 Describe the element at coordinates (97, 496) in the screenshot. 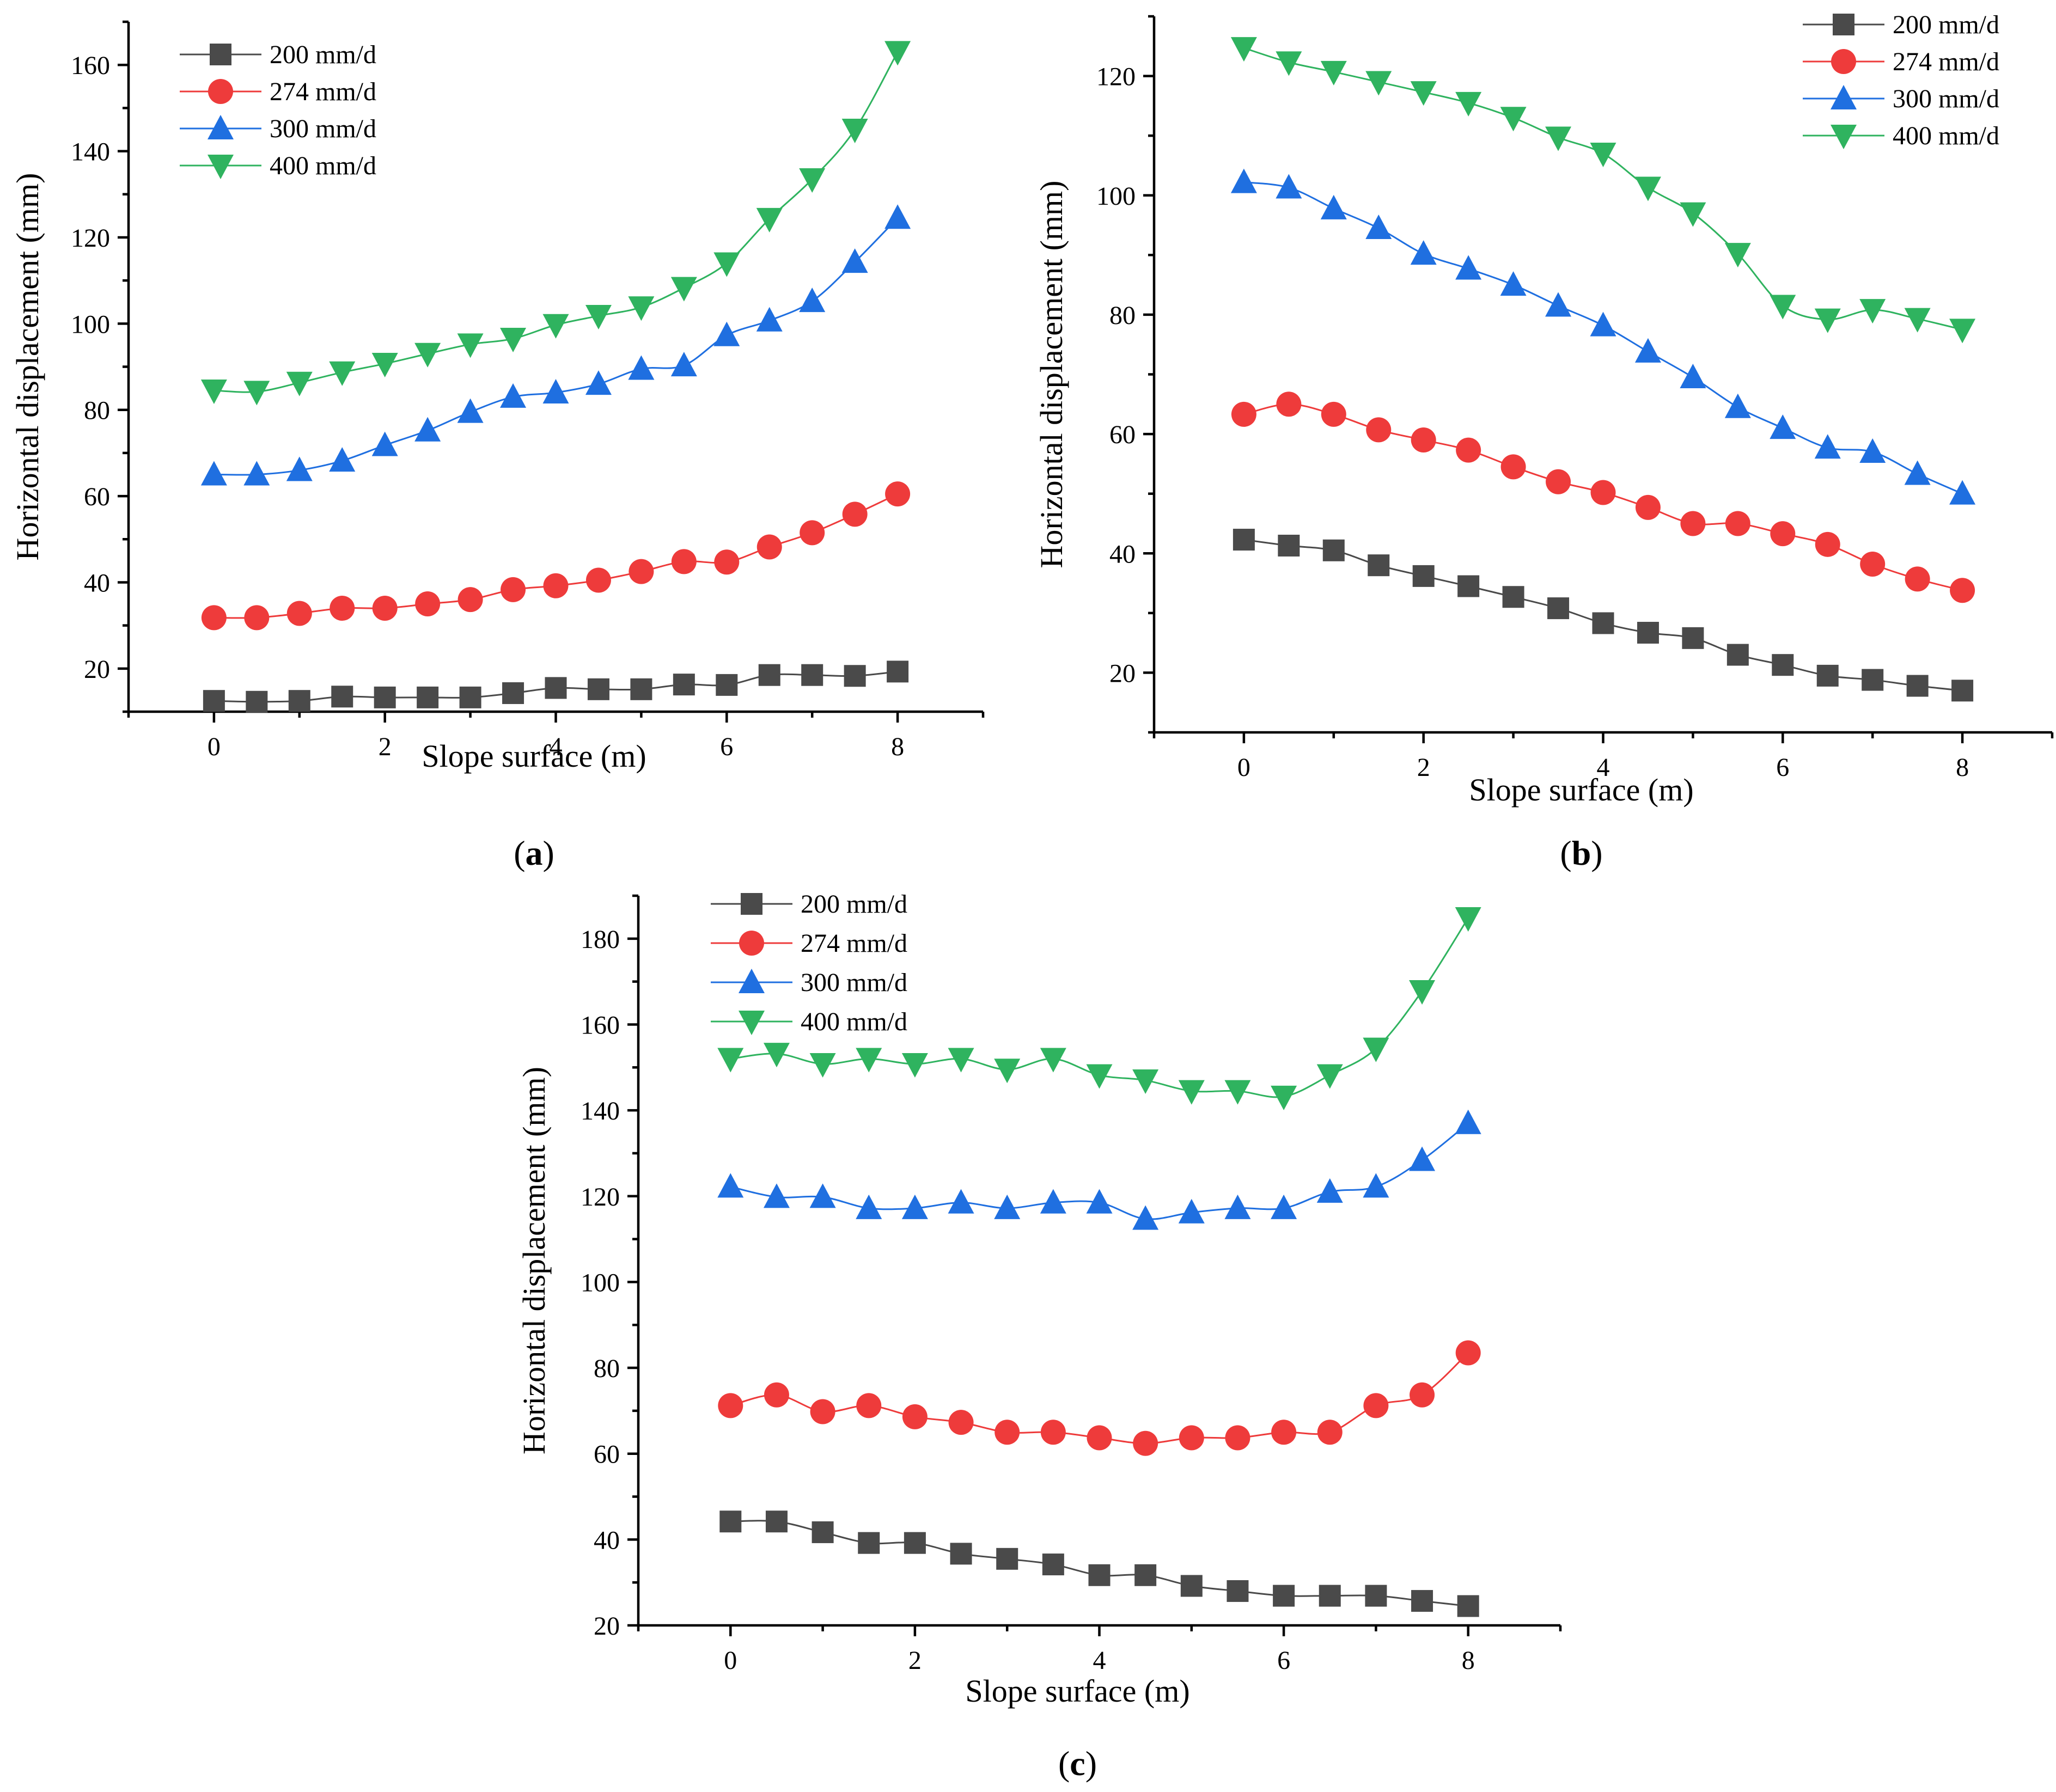

I see `y-tick-label: 60` at that location.